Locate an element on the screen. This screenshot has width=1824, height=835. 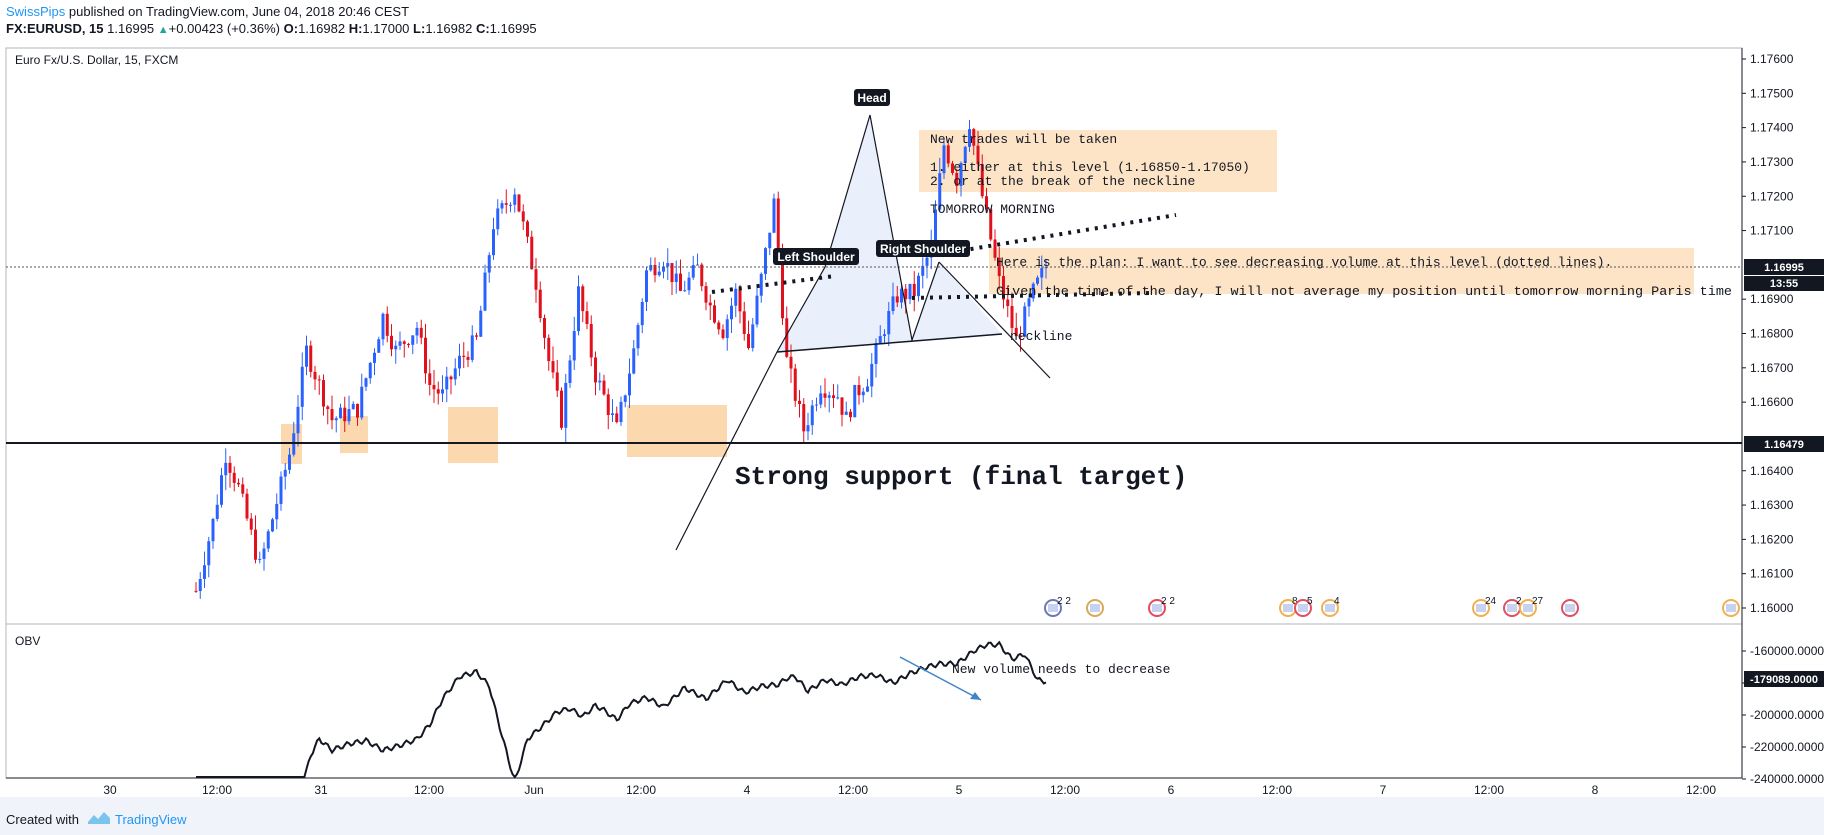
time-tick-label: 30 is located at coordinates (110, 790).